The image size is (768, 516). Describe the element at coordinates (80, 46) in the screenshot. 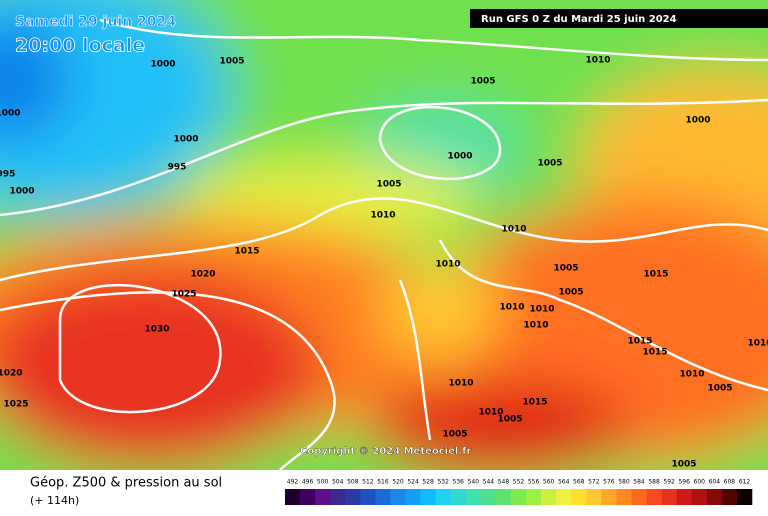

I see `time: 20:00 locale` at that location.